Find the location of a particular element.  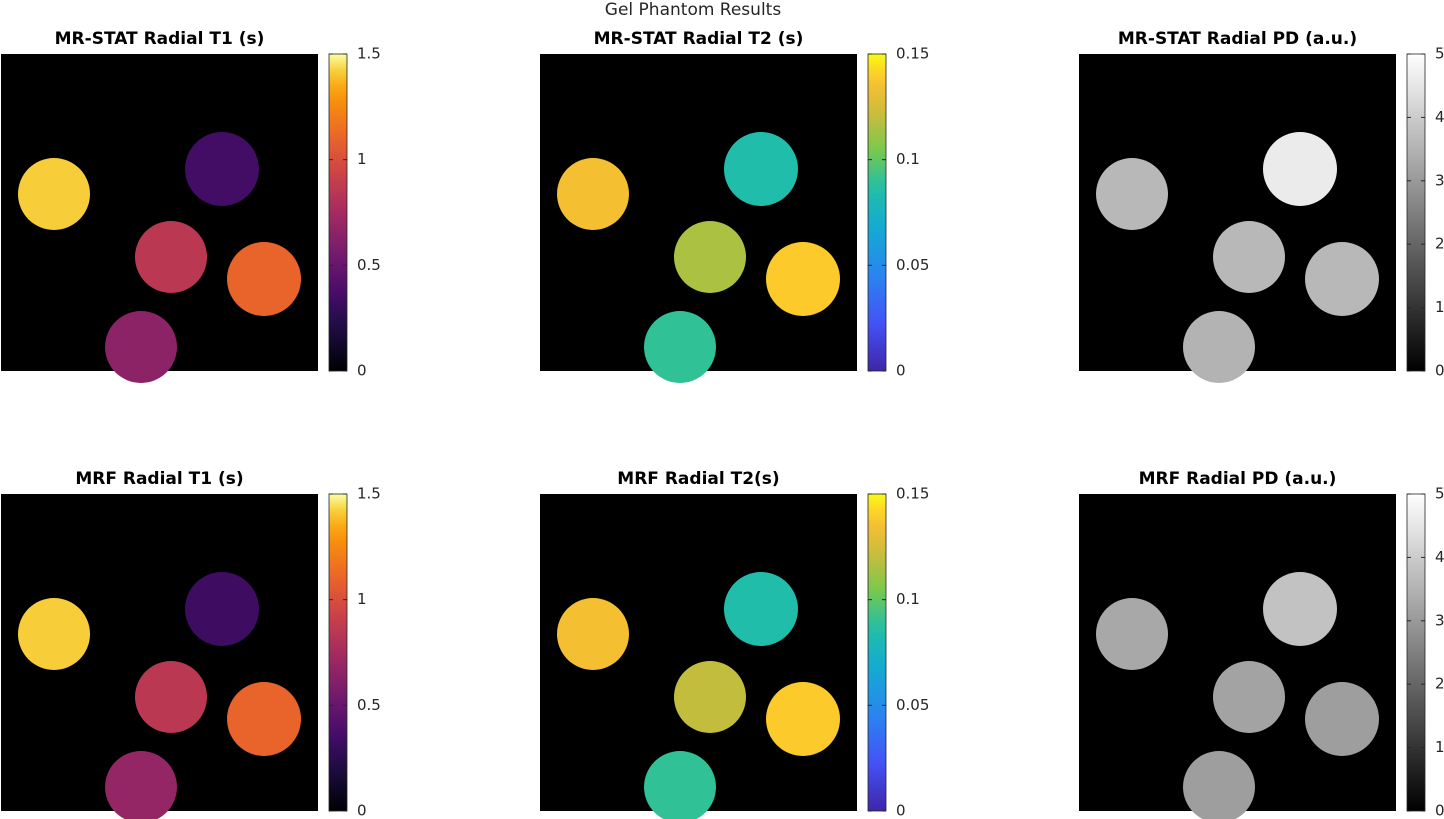

panel-title: MR-STAT Radial T2 (s) is located at coordinates (699, 39).